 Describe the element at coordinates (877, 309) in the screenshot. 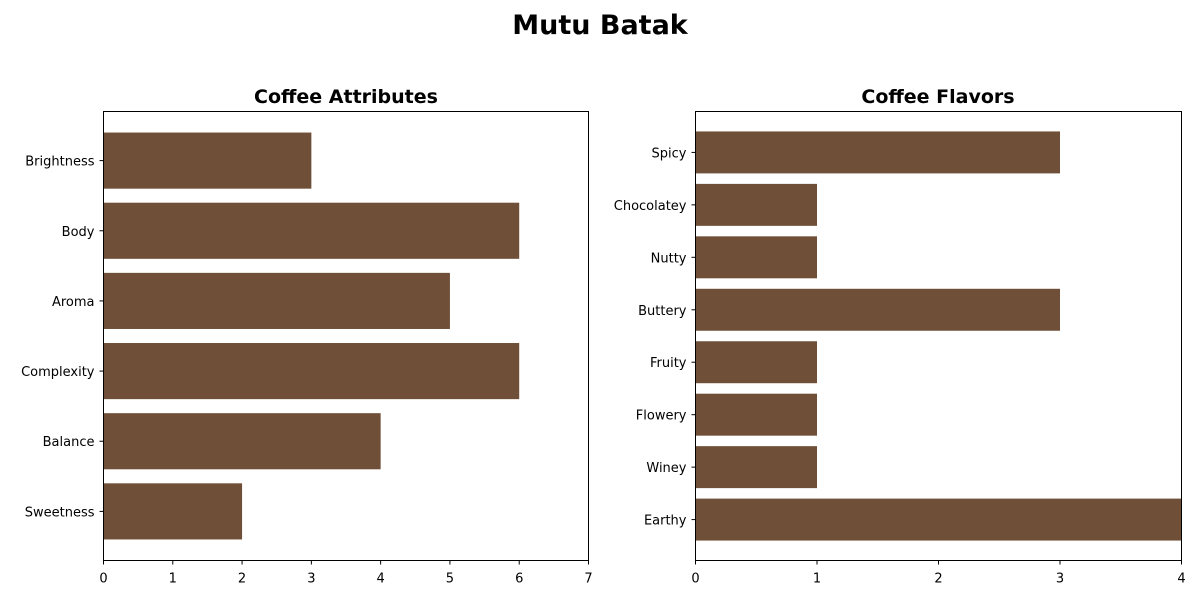

I see `bar-buttery` at that location.